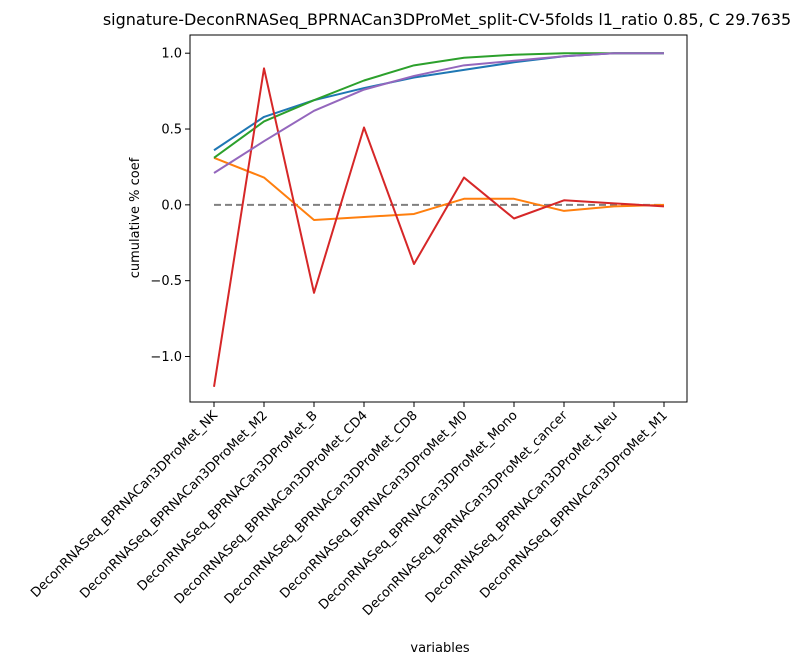 This screenshot has height=665, width=807. I want to click on x-tick-label: DeconRNASeq_BPRNACan3DProMet_M2, so click(174, 505).